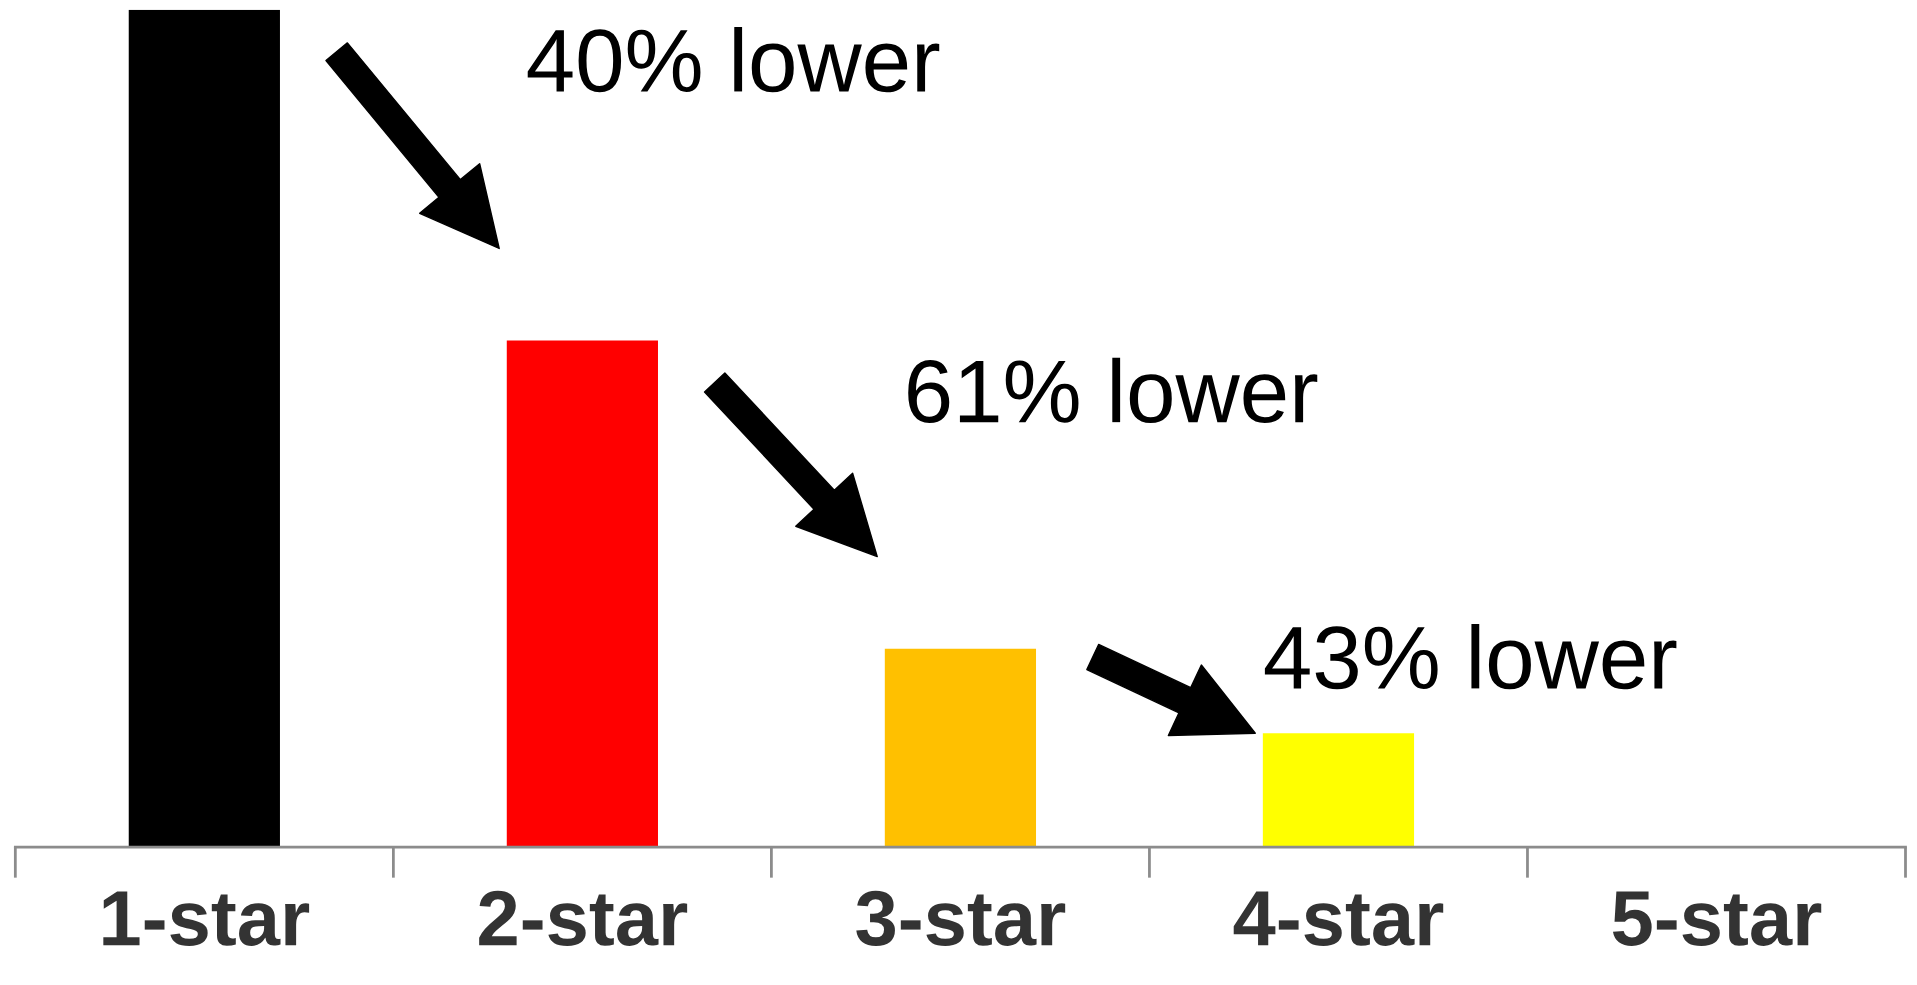 The image size is (1917, 985). Describe the element at coordinates (1113, 390) in the screenshot. I see `annotation: 61% lower` at that location.